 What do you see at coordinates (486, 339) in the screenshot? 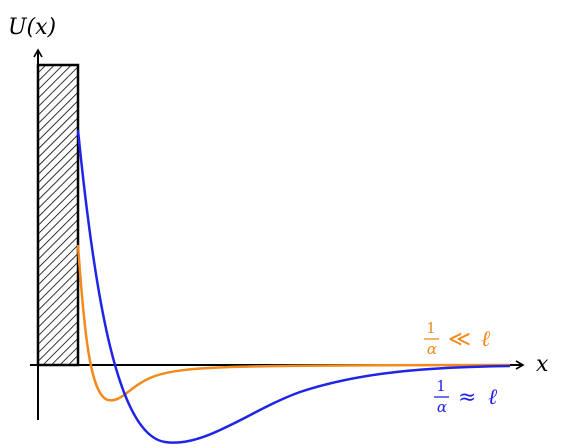
I see `orange-label-ell: ℓ` at bounding box center [486, 339].